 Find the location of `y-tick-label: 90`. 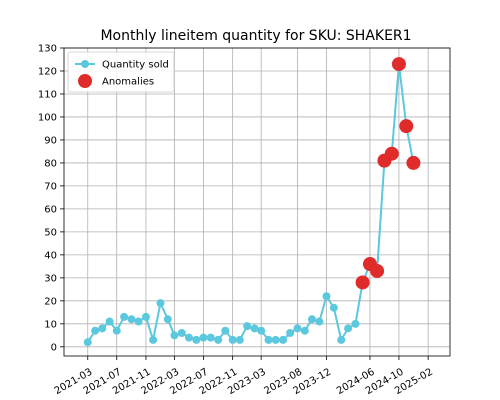

y-tick-label: 90 is located at coordinates (50, 140).